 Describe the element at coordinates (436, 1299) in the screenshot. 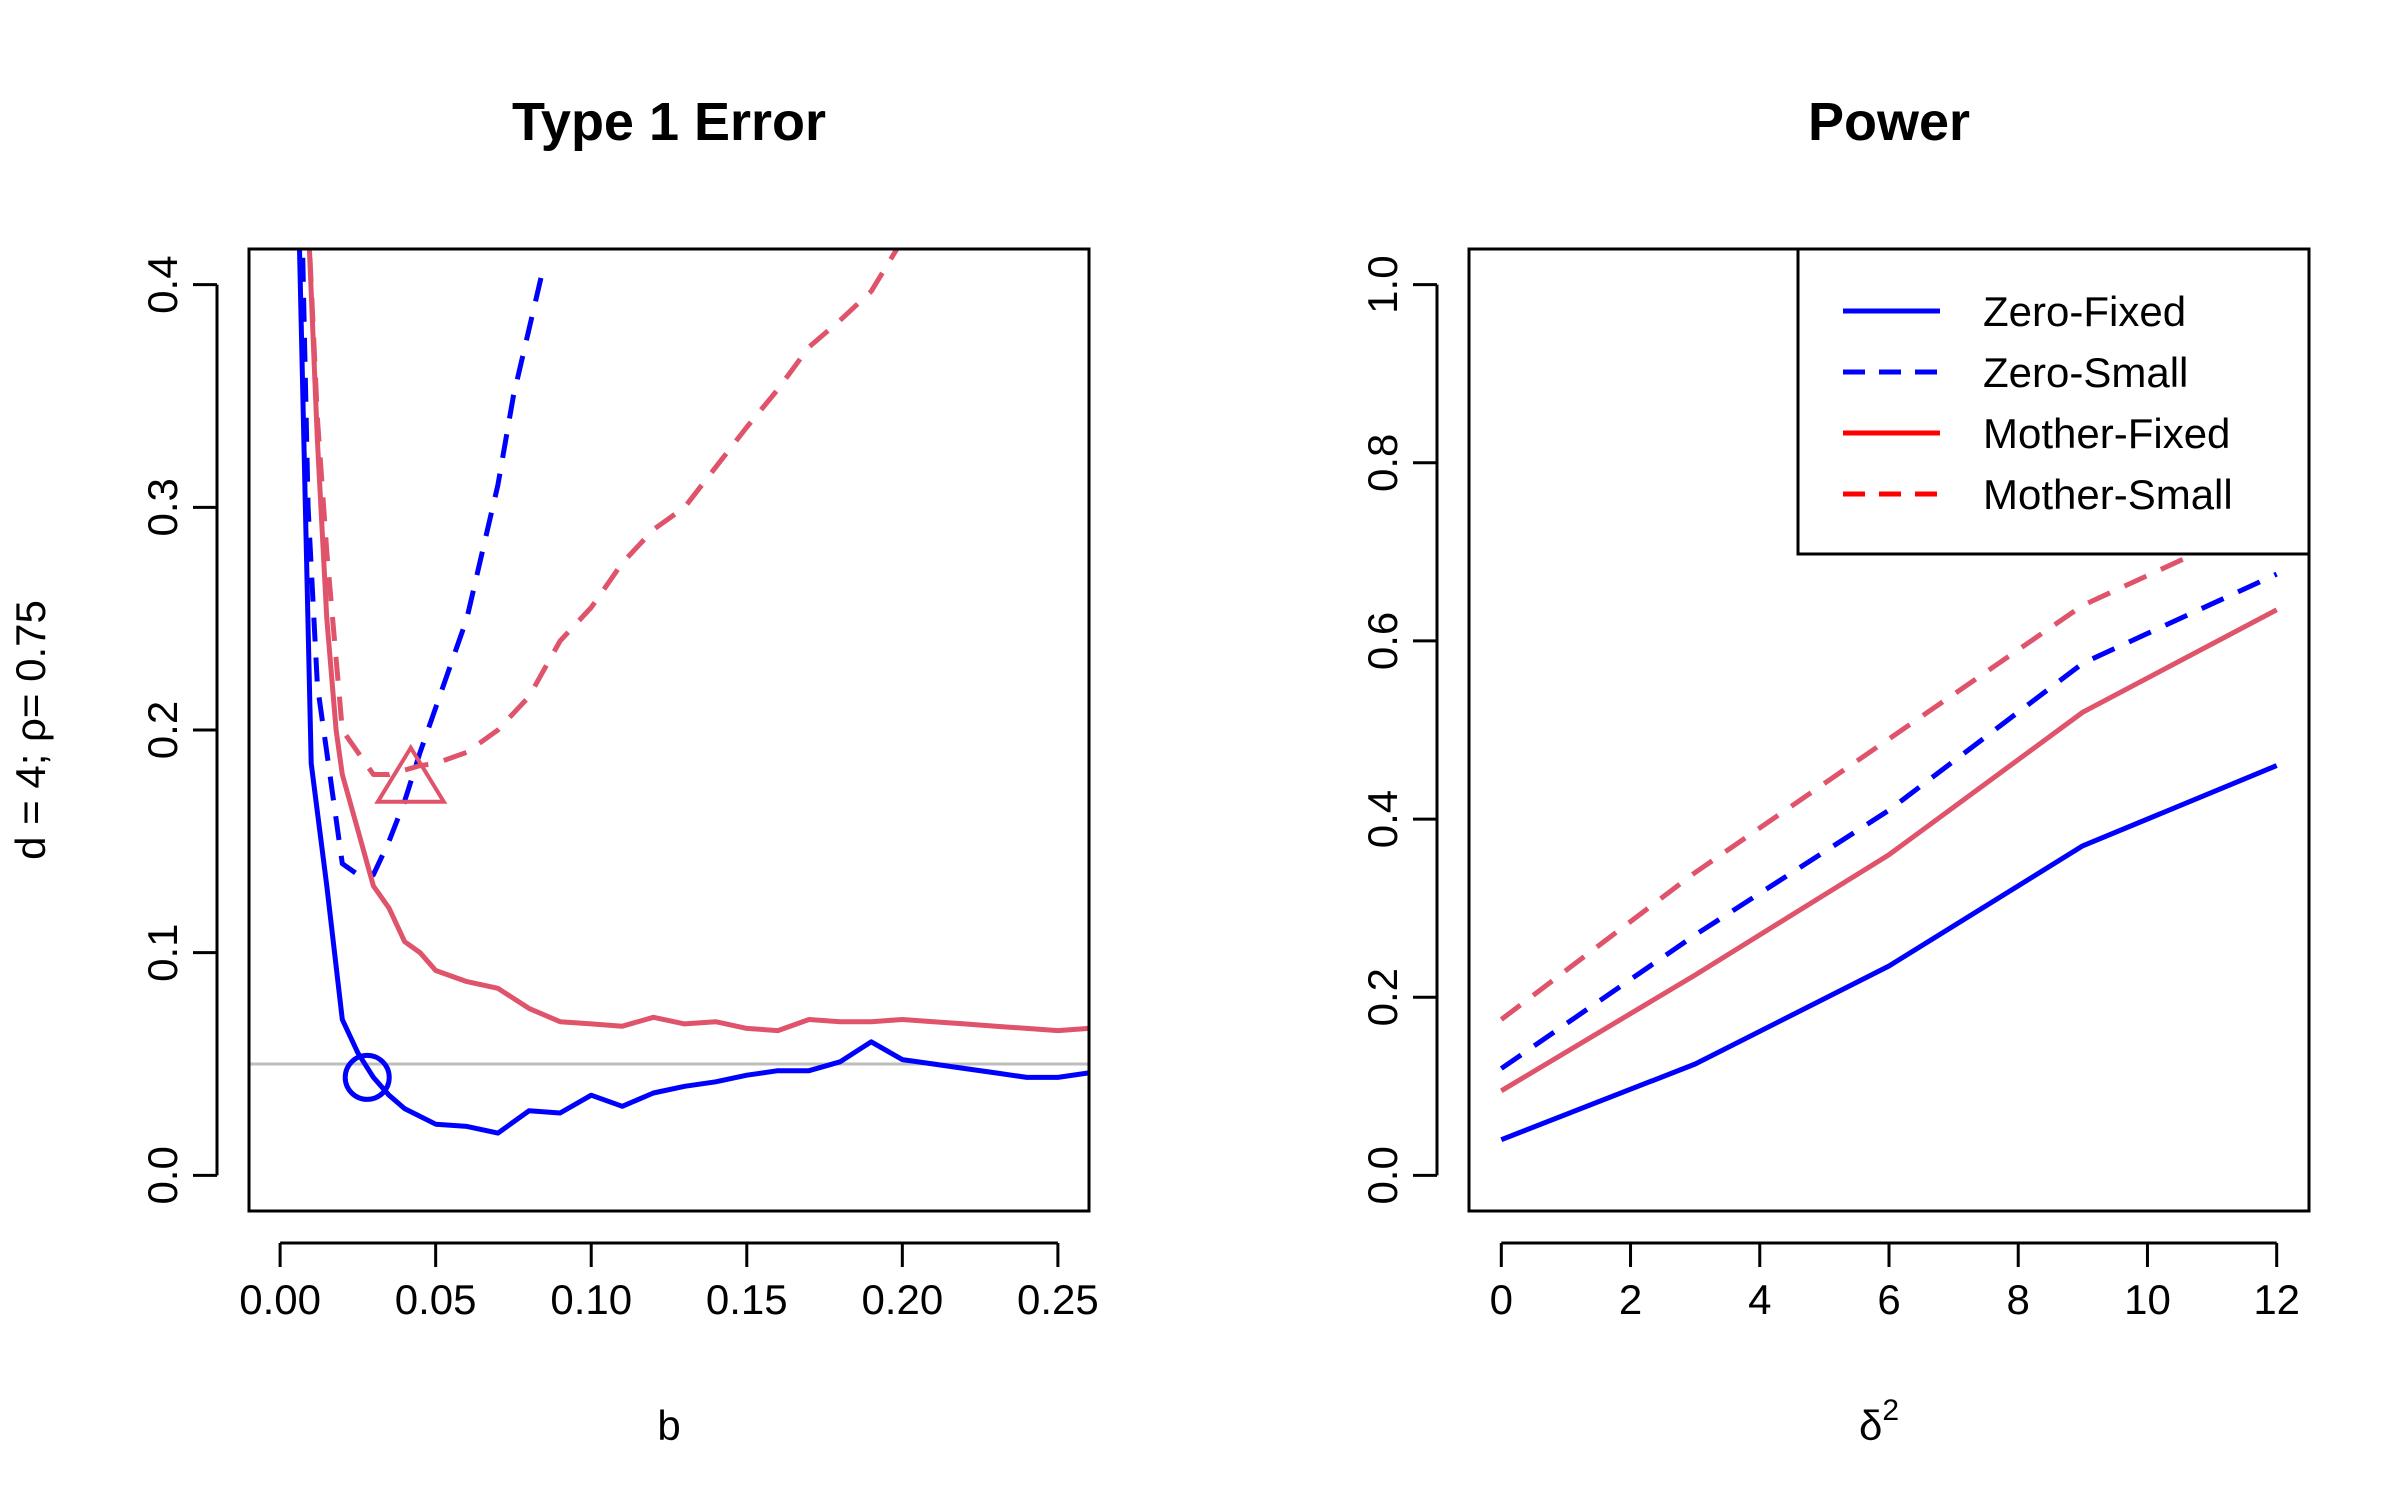

I see `x-tick-label: 0.05` at that location.